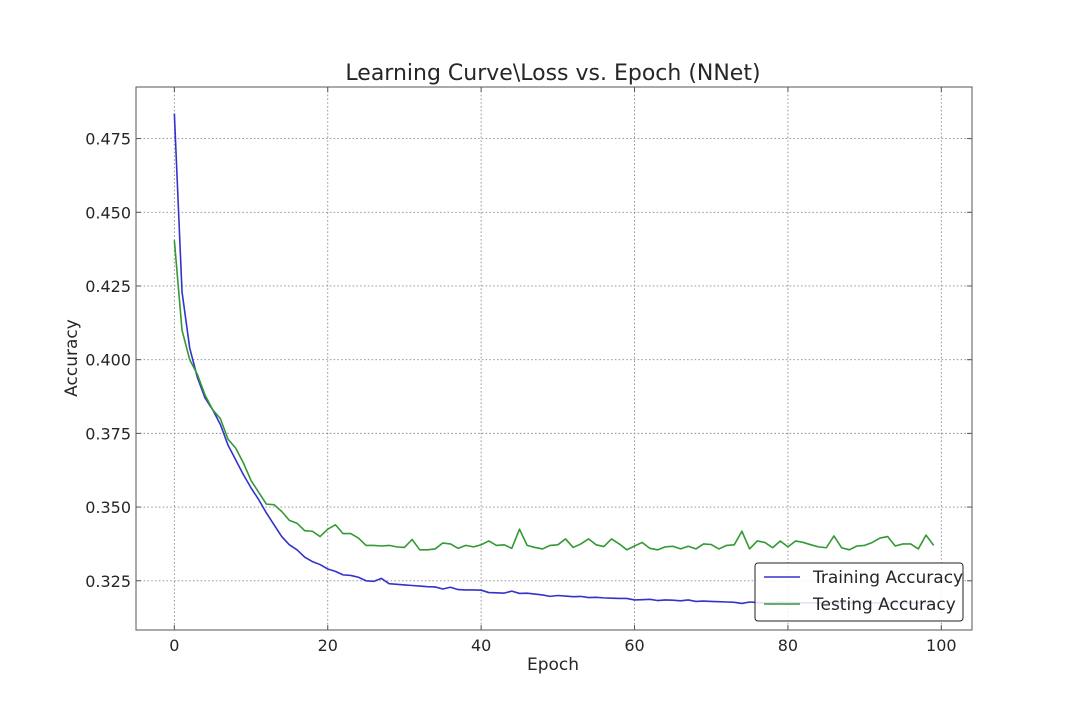 This screenshot has width=1080, height=720. What do you see at coordinates (108, 581) in the screenshot?
I see `y-tick-label: 0.325` at bounding box center [108, 581].